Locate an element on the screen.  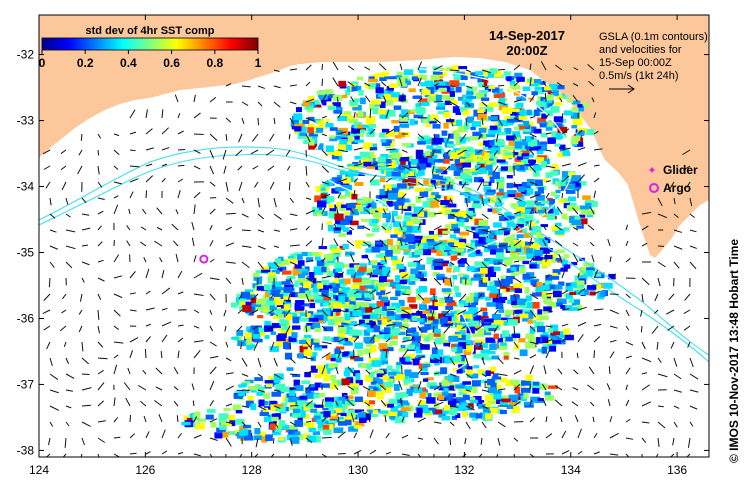
legend-argo-label: Argo is located at coordinates (677, 188).